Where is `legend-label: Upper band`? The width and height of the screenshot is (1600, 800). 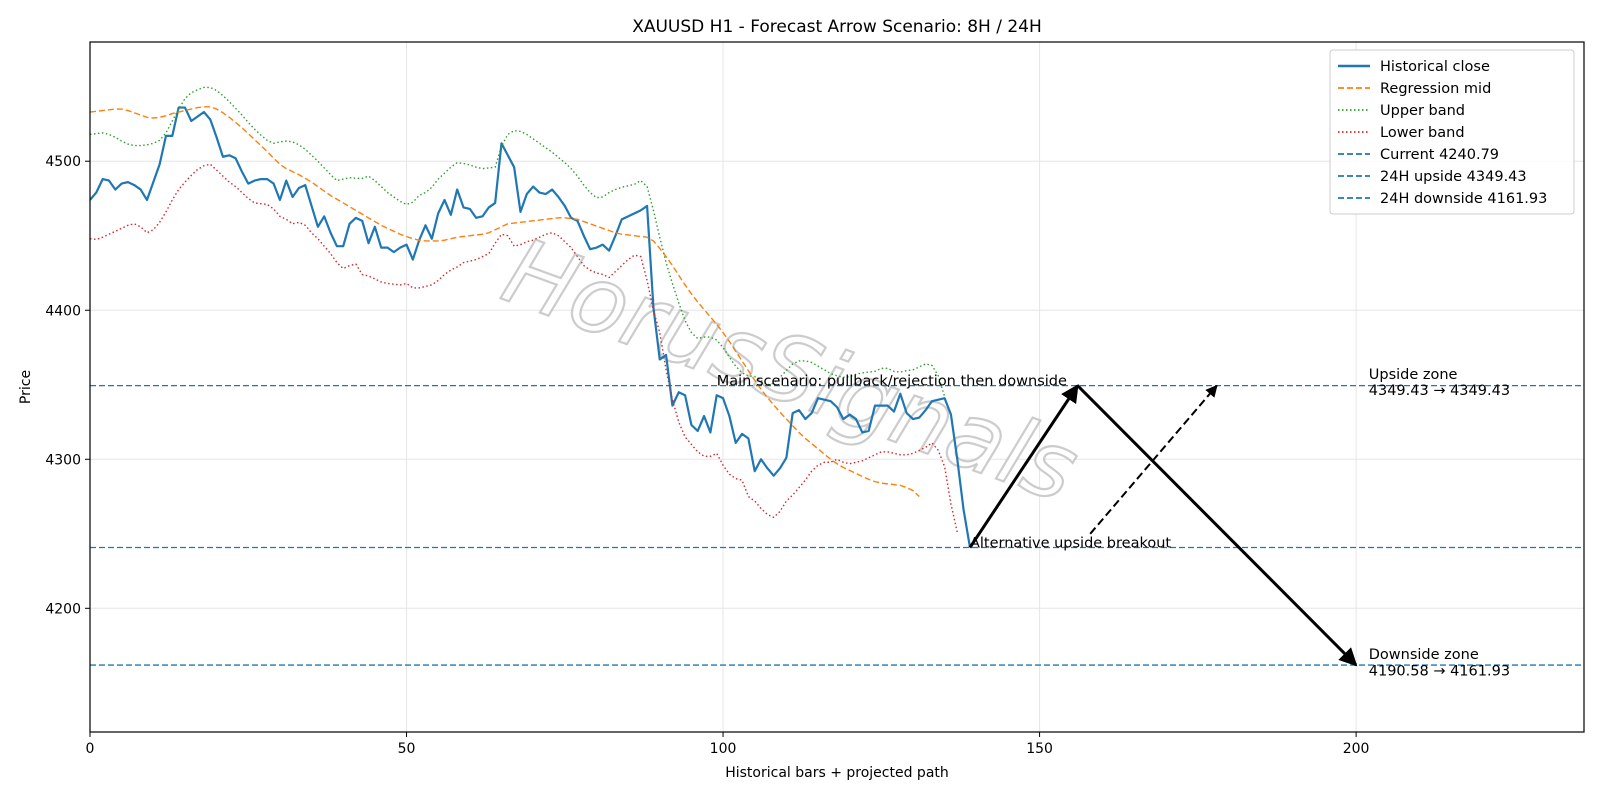 legend-label: Upper band is located at coordinates (1422, 111).